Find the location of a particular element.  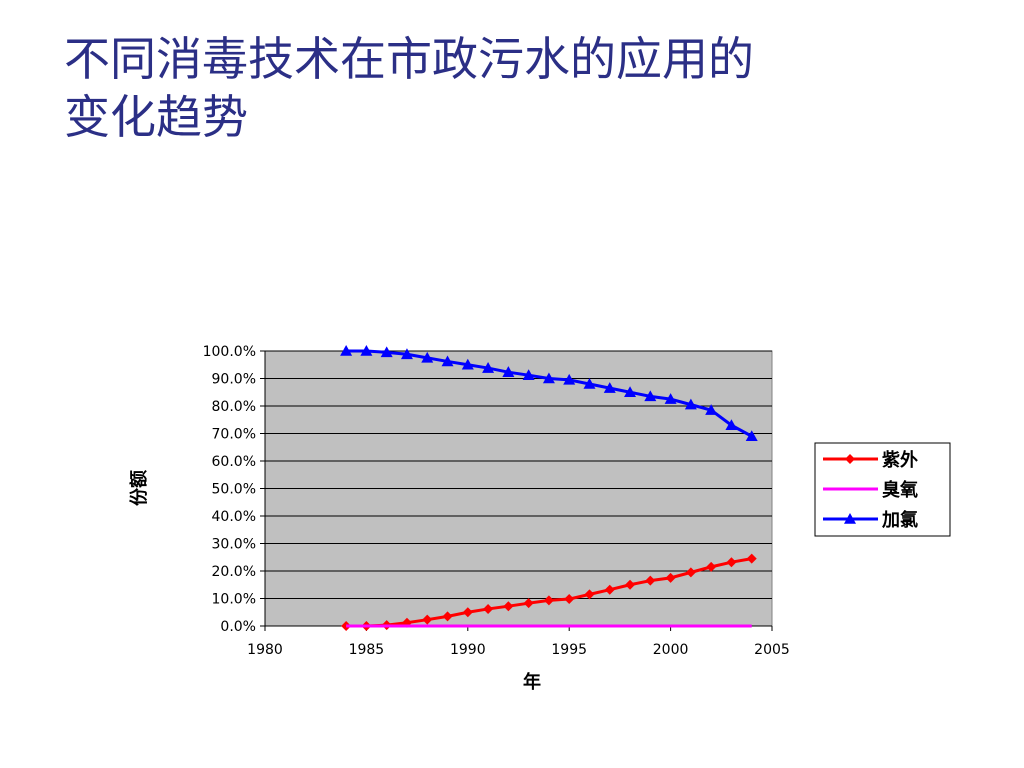

series-加氯 is located at coordinates (549, 393).